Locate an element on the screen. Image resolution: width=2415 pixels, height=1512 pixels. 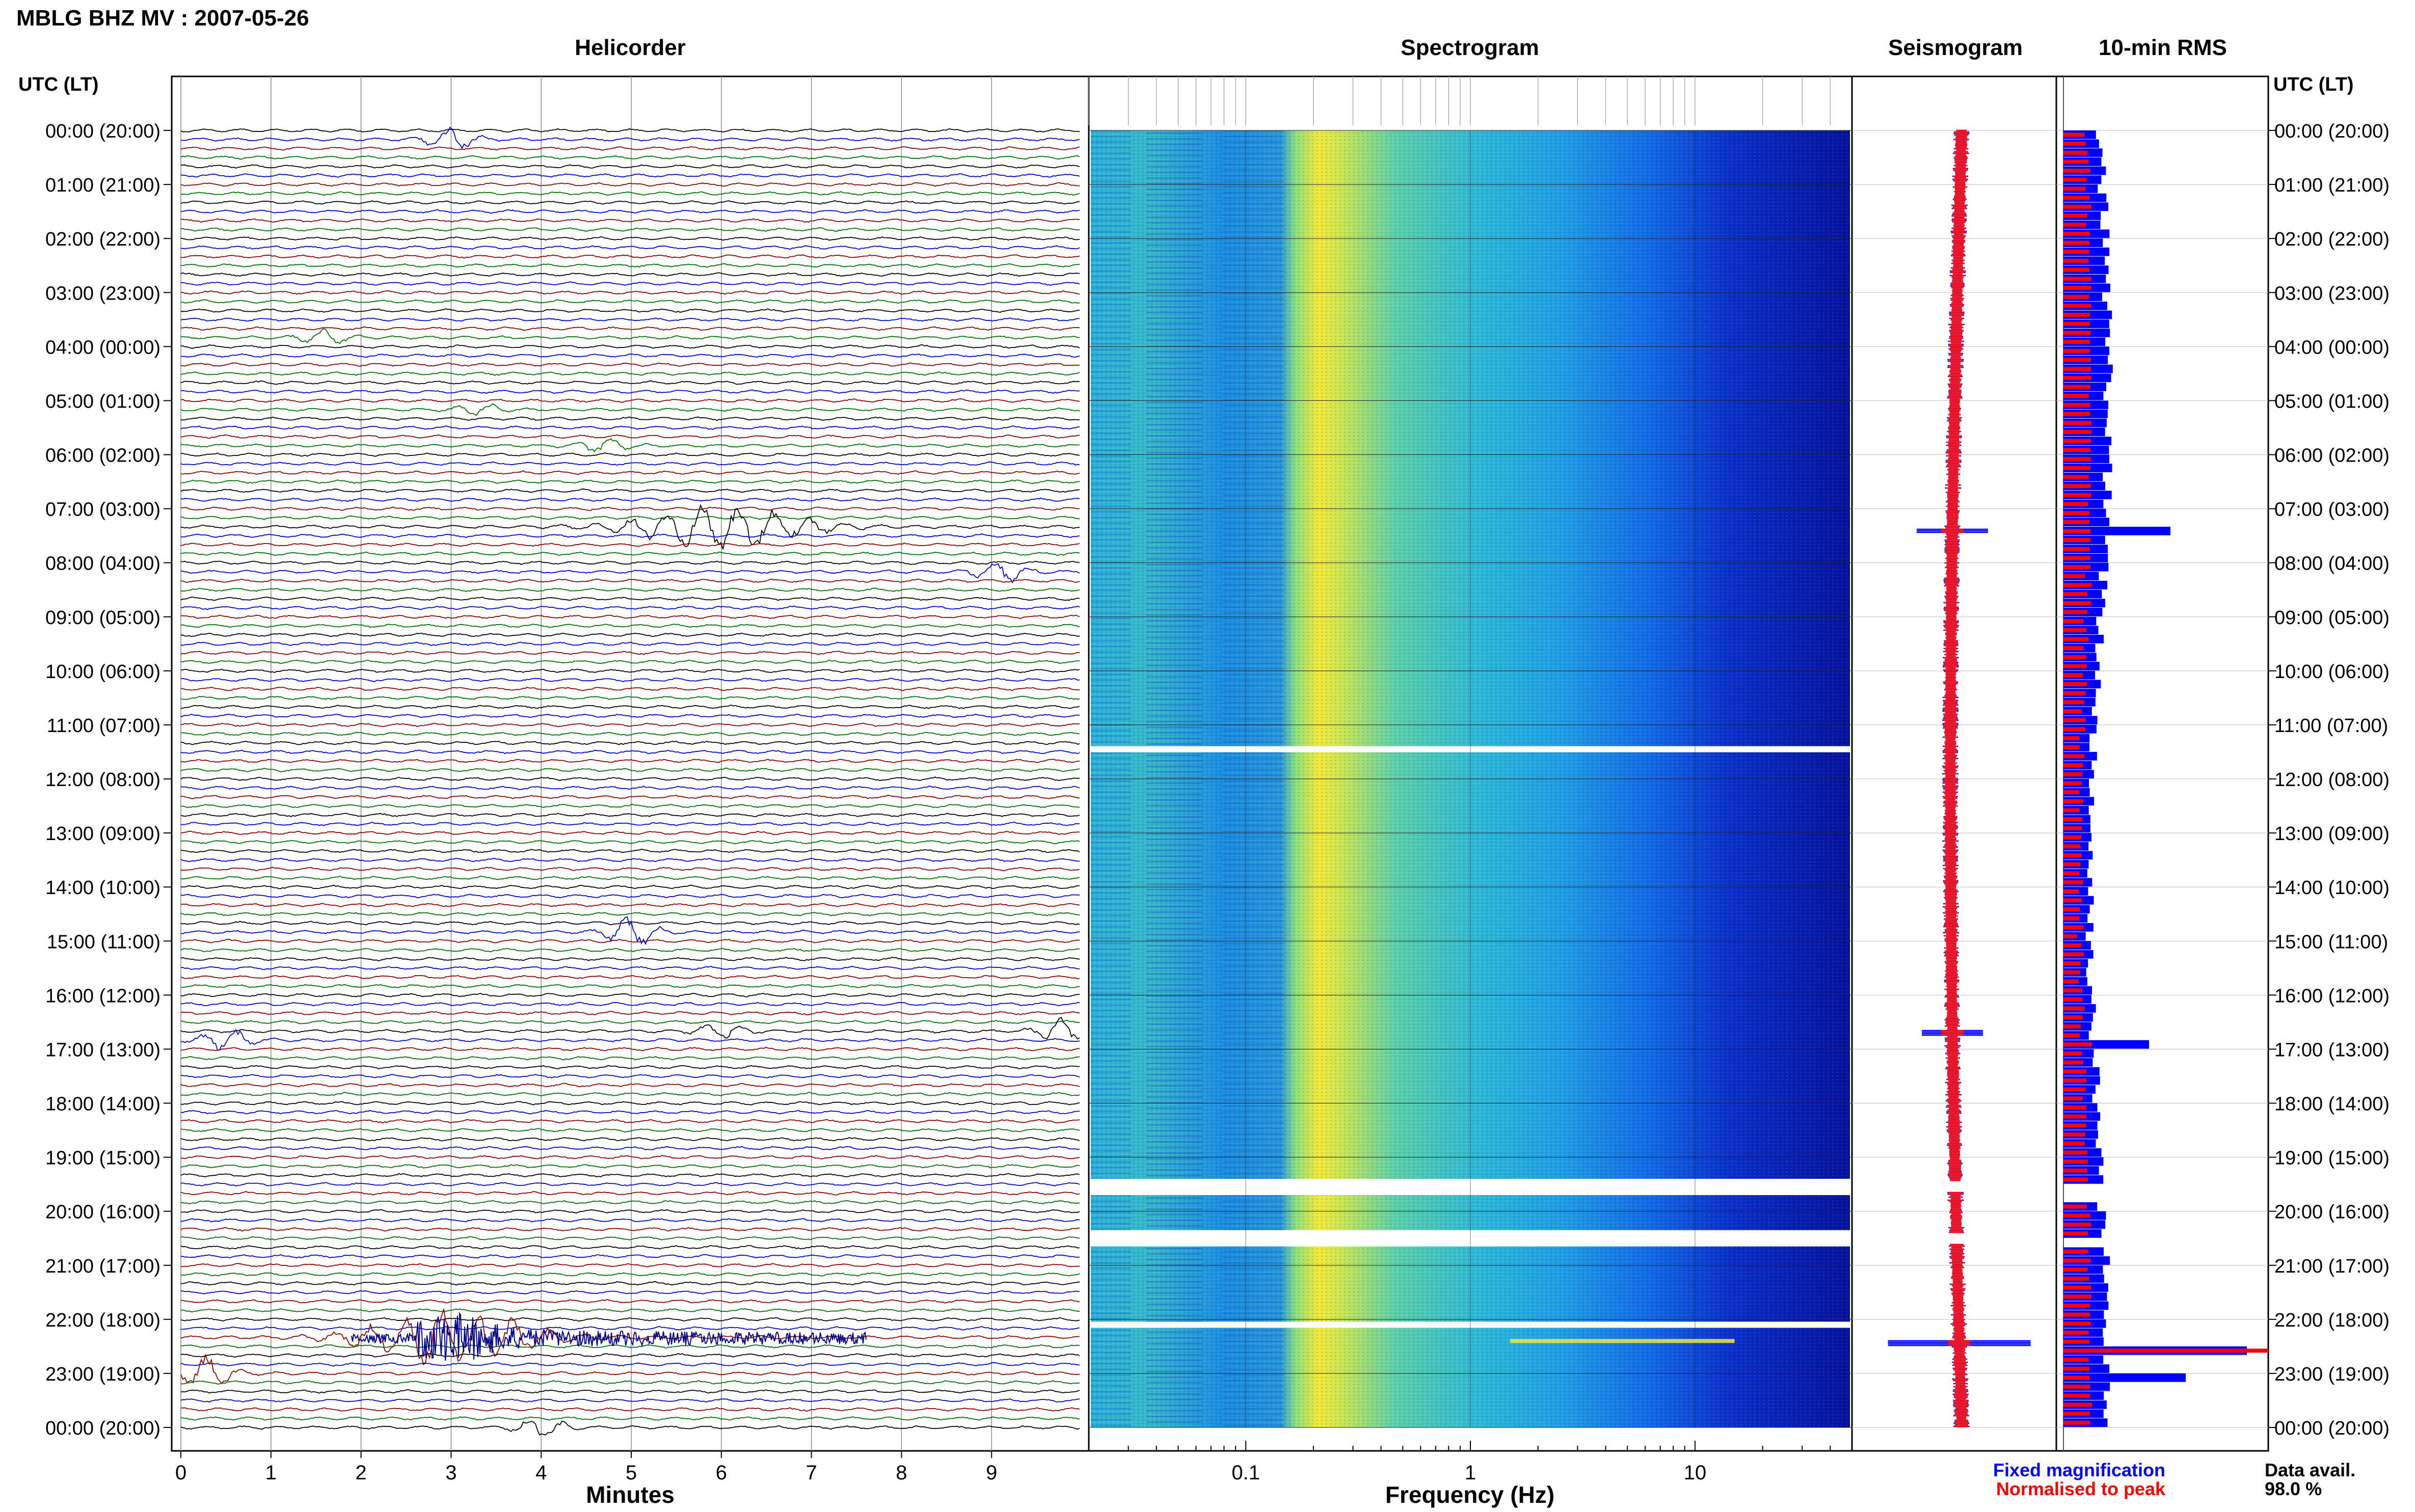
left-axis-tick-label: 20:00 (16:00) is located at coordinates (103, 1212).